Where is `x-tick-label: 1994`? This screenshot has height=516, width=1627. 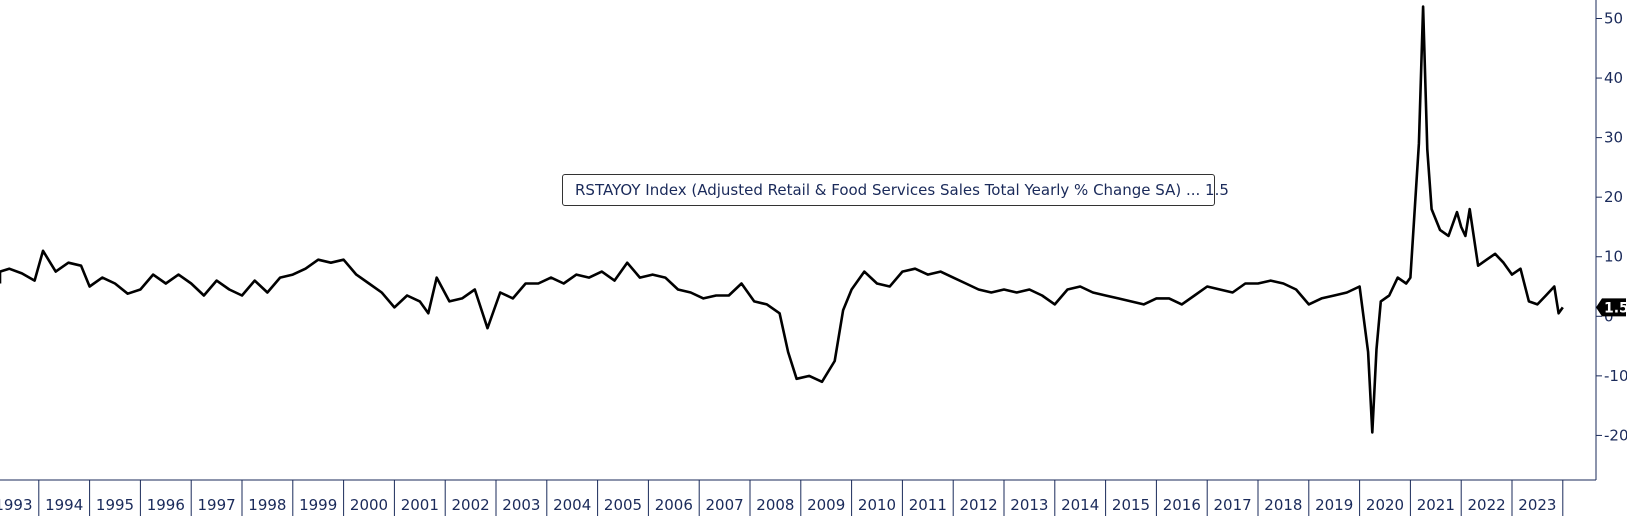
x-tick-label: 1994 is located at coordinates (64, 505).